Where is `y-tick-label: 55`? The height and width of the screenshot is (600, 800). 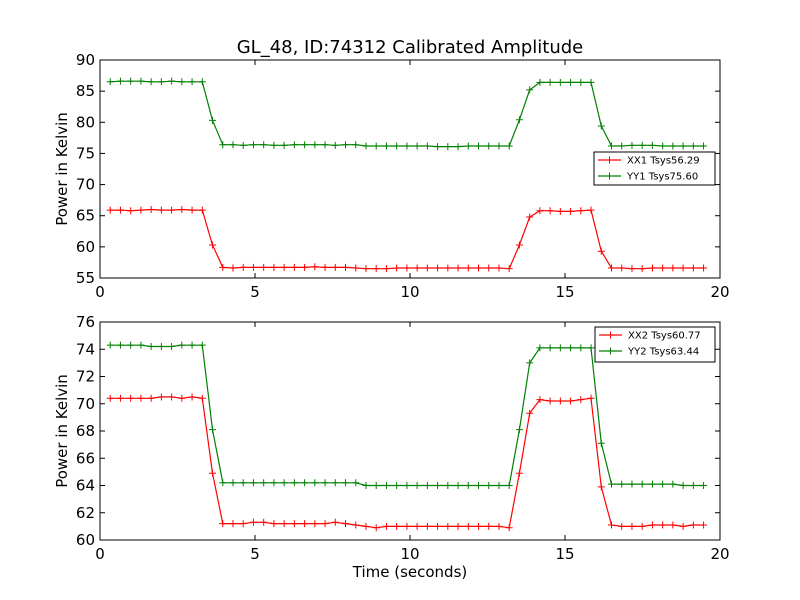 y-tick-label: 55 is located at coordinates (85, 278).